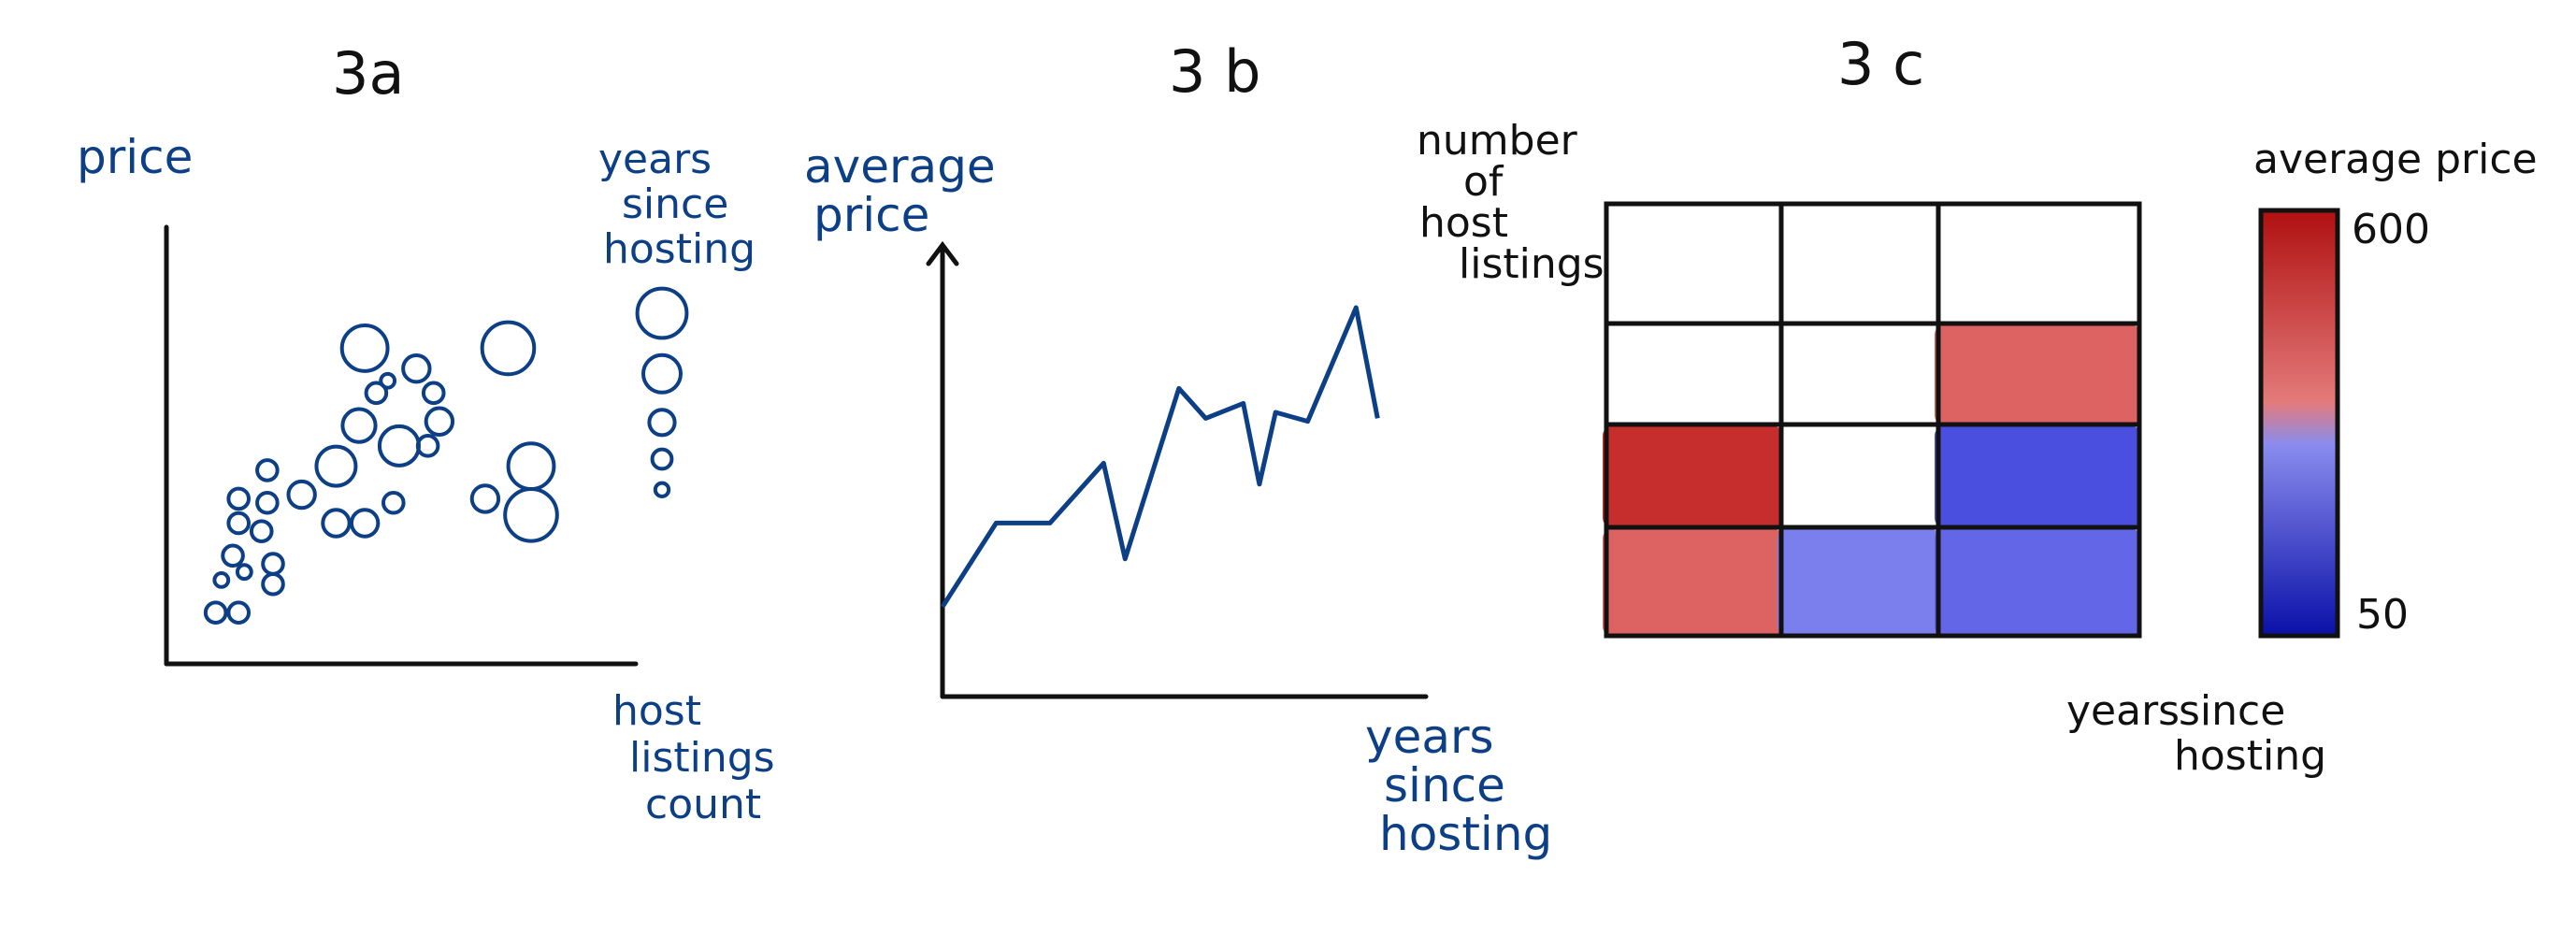  I want to click on chart-3b-xlabel: years since hosting, so click(1459, 786).